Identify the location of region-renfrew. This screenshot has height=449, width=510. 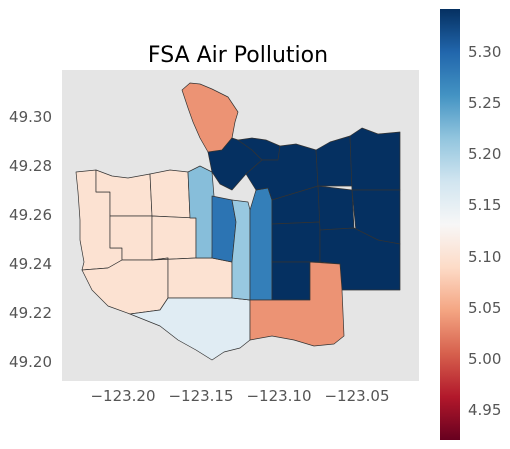
(336, 208).